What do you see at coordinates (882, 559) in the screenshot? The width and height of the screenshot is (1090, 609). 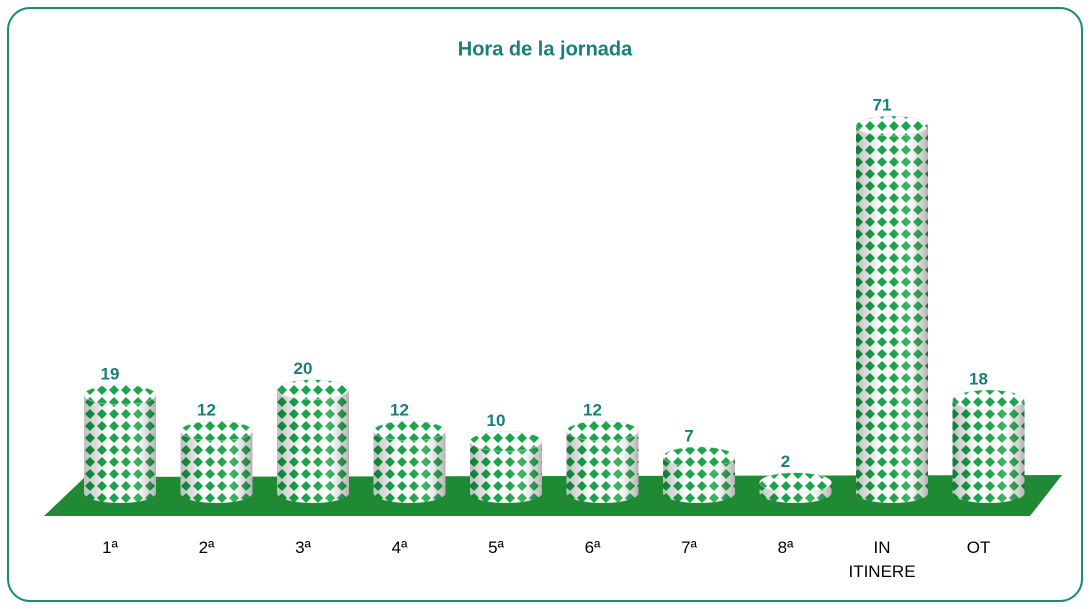 I see `x-tick-label: IN ITINERE` at bounding box center [882, 559].